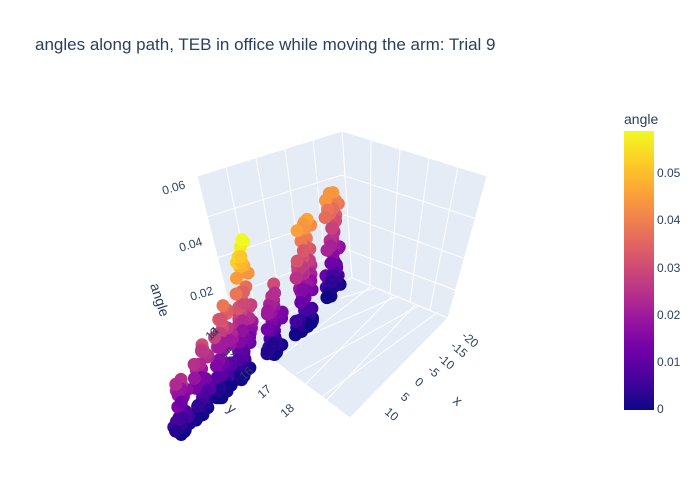 This screenshot has width=700, height=500. I want to click on colorbar: angle 0 0.01 0.02 0.03 0.04 0.05, so click(652, 263).